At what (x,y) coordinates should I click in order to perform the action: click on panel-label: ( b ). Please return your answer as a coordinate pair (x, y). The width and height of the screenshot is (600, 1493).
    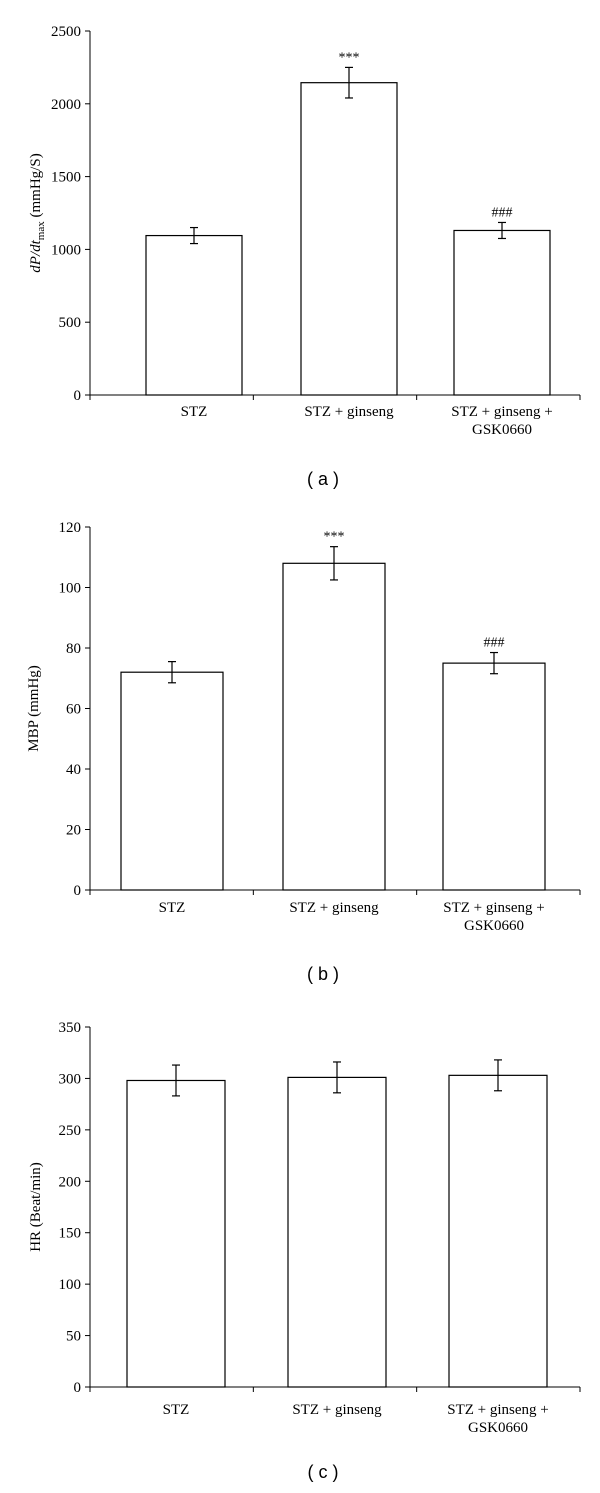
    Looking at the image, I should click on (323, 974).